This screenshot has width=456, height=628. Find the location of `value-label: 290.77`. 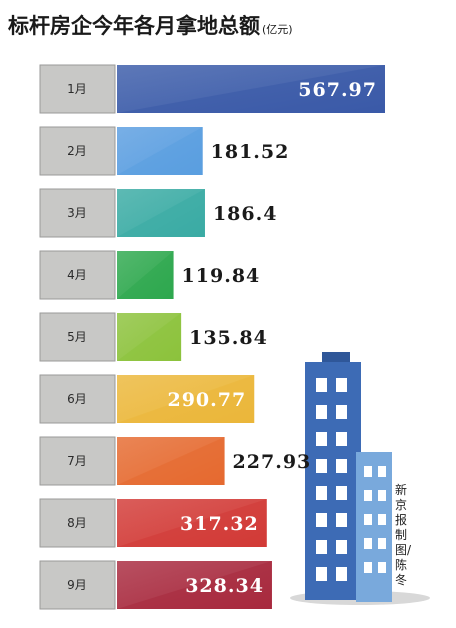

value-label: 290.77 is located at coordinates (206, 400).